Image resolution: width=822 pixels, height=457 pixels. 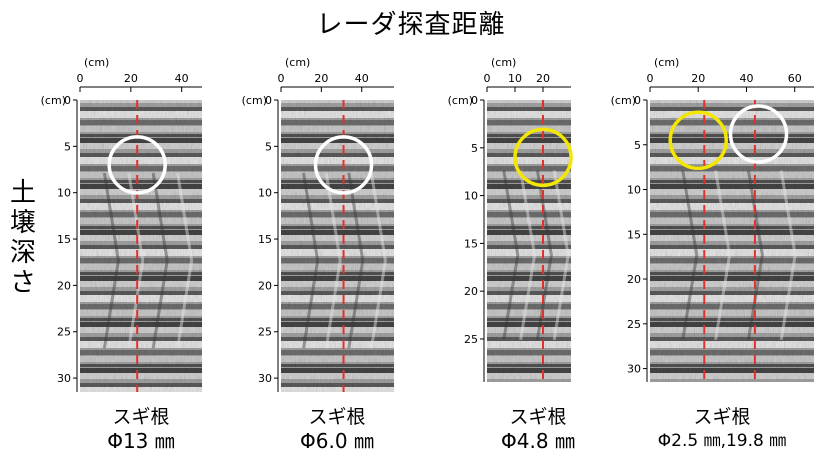 What do you see at coordinates (22, 193) in the screenshot?
I see `y-axis-label-char: 土` at bounding box center [22, 193].